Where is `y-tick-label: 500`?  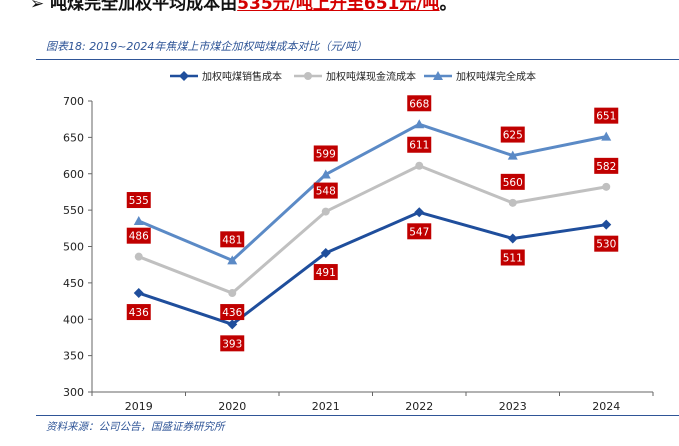
y-tick-label: 500 is located at coordinates (73, 247).